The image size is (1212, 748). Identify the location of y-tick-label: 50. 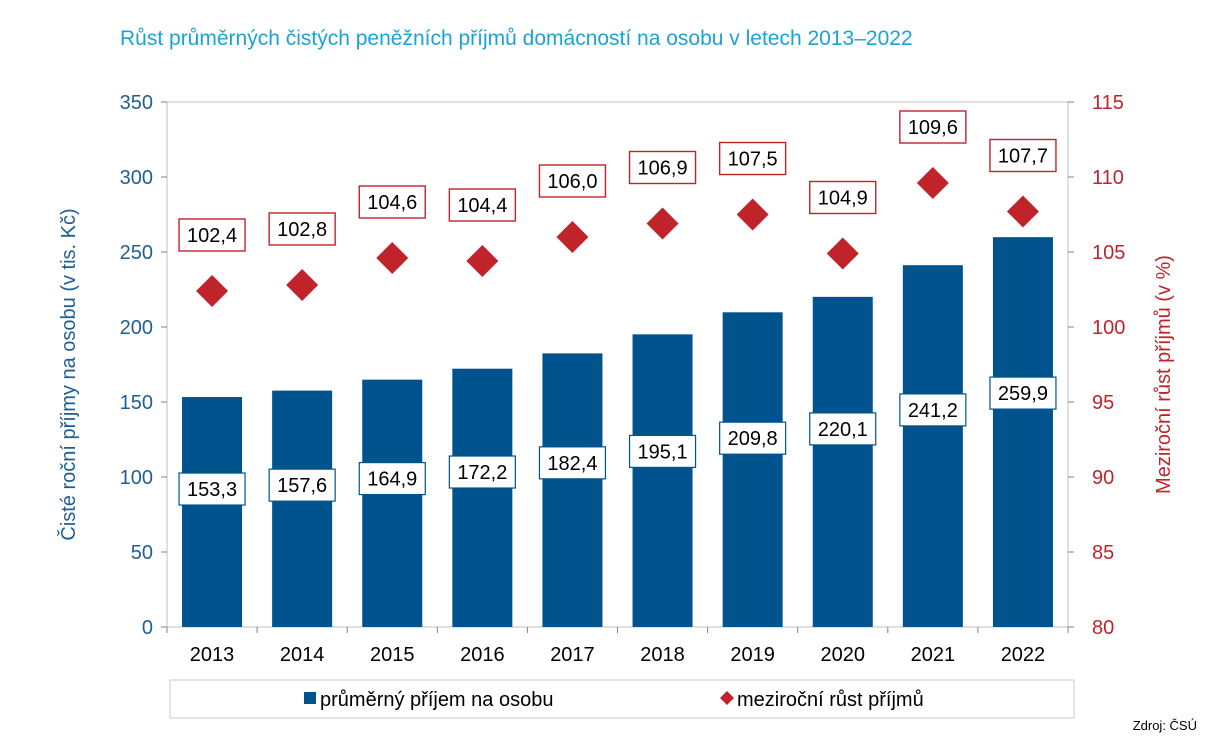
(142, 553).